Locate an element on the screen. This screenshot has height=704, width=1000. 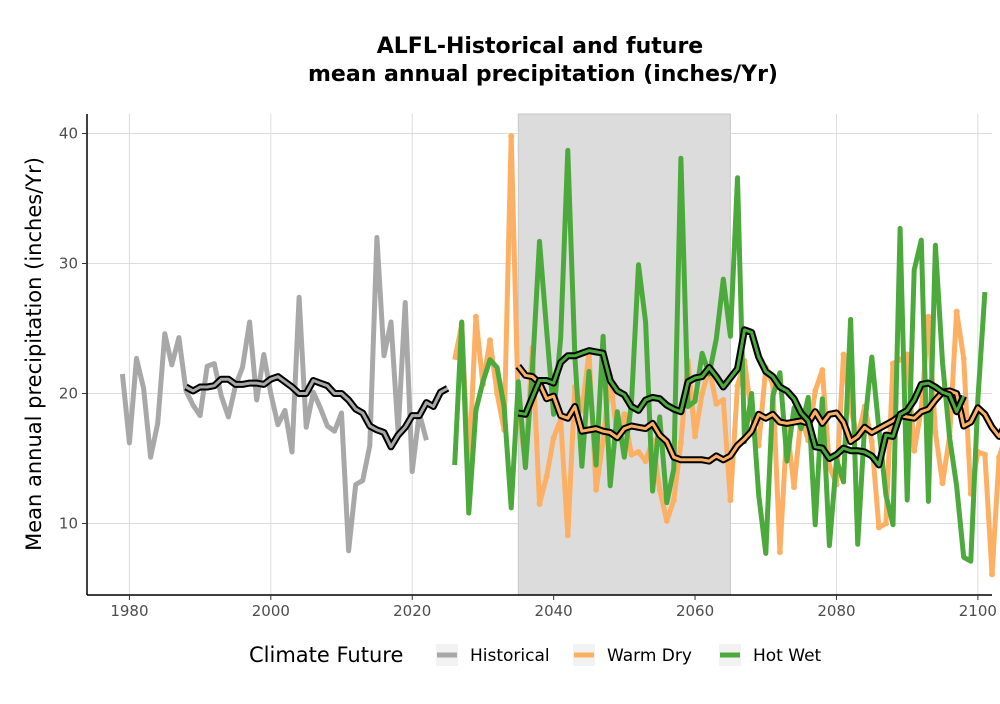
historical-smooth-line is located at coordinates (317, 412).